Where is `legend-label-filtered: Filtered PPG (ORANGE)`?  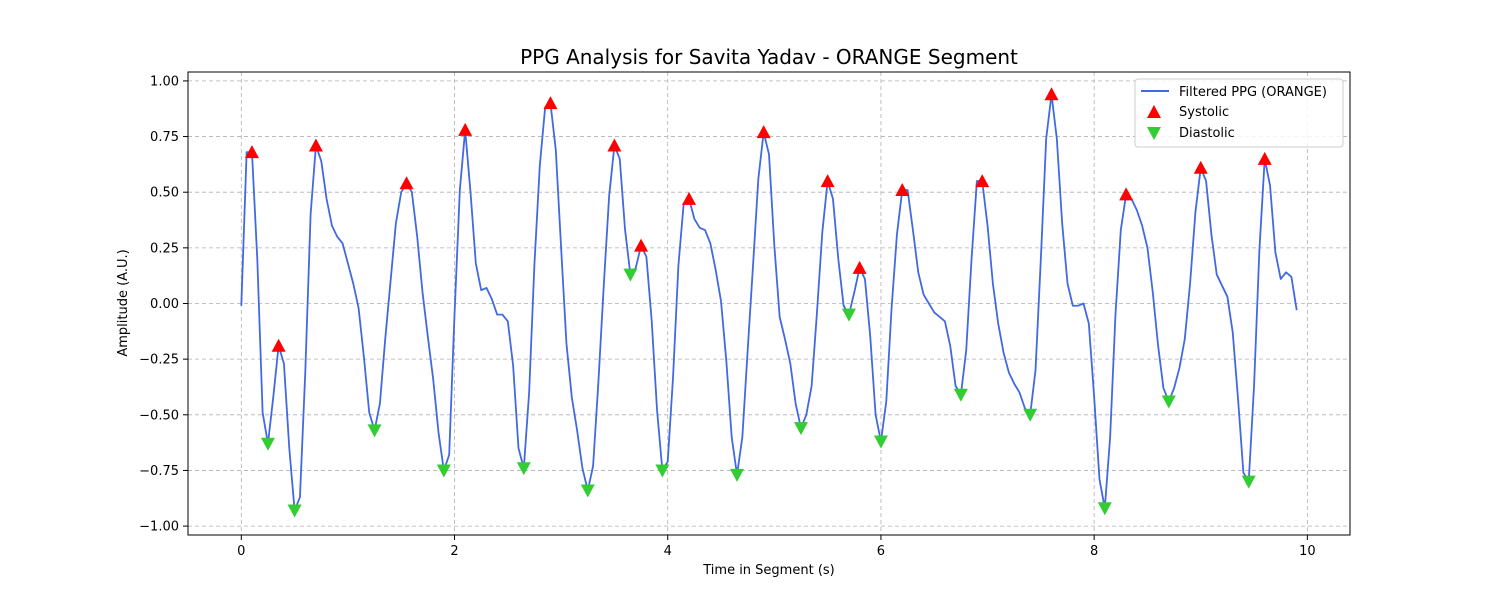 legend-label-filtered: Filtered PPG (ORANGE) is located at coordinates (1253, 92).